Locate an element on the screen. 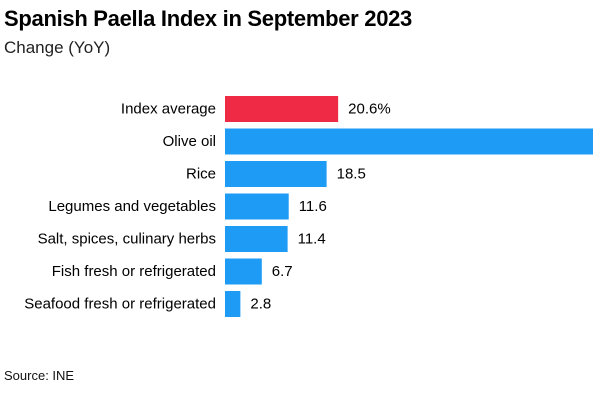 The width and height of the screenshot is (600, 400). category-label: Index average is located at coordinates (168, 109).